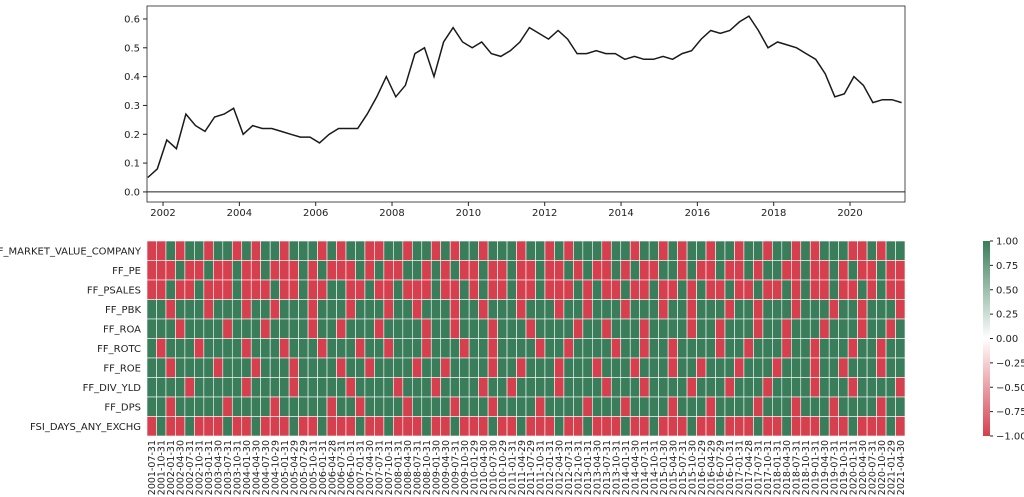 The width and height of the screenshot is (1024, 497). I want to click on colorbar, so click(986, 338).